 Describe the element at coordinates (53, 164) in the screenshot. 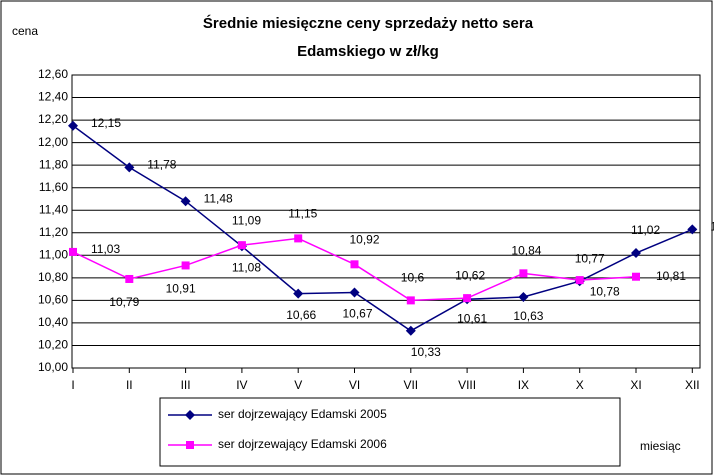

I see `y-tick-label: 11,80` at that location.